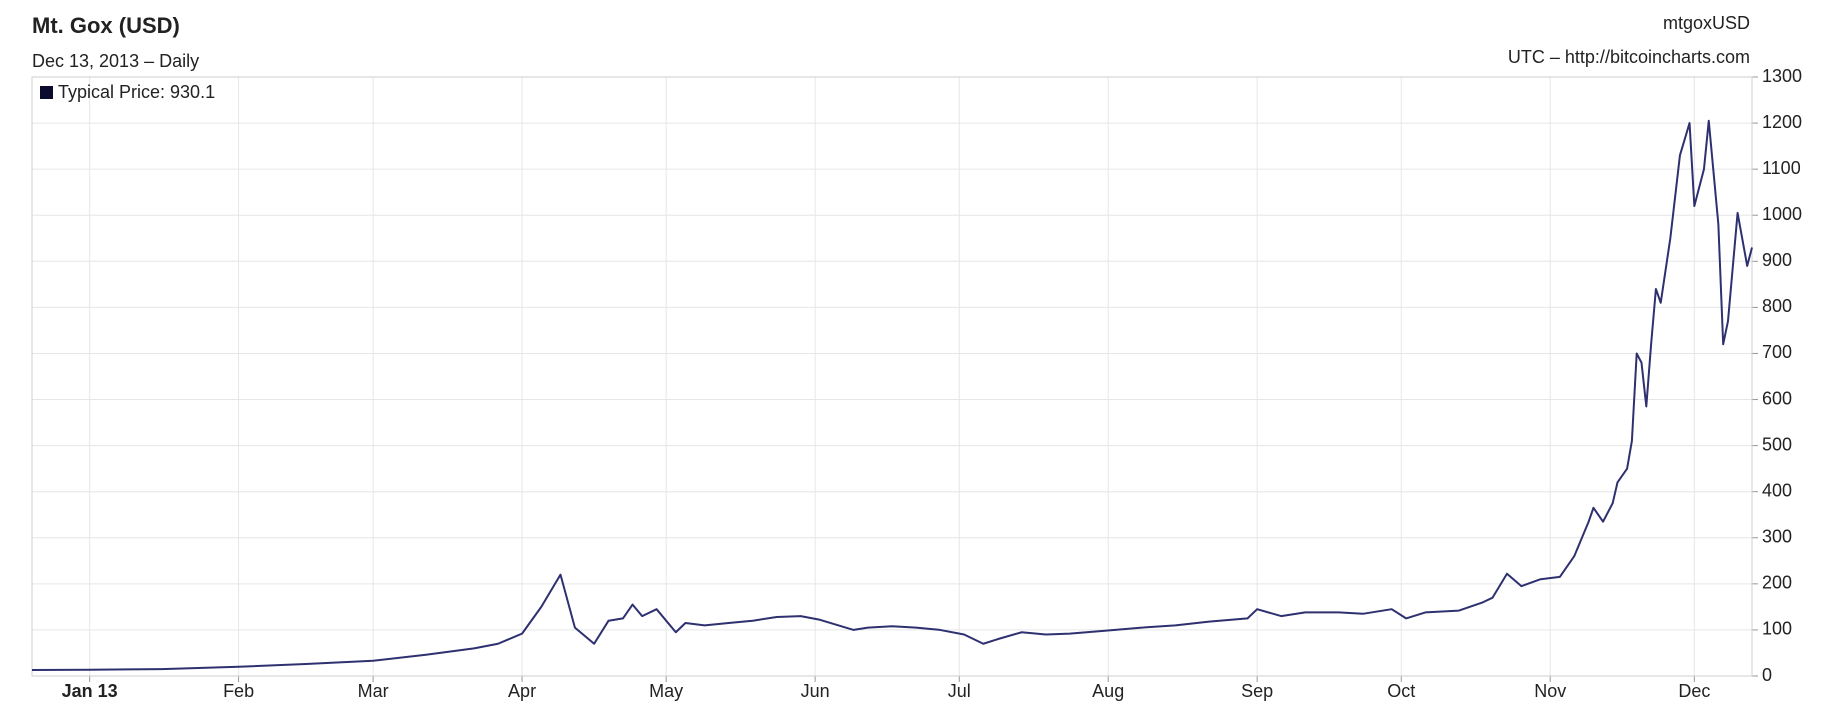 The image size is (1840, 728). Describe the element at coordinates (1777, 398) in the screenshot. I see `y-tick-label: 600` at that location.